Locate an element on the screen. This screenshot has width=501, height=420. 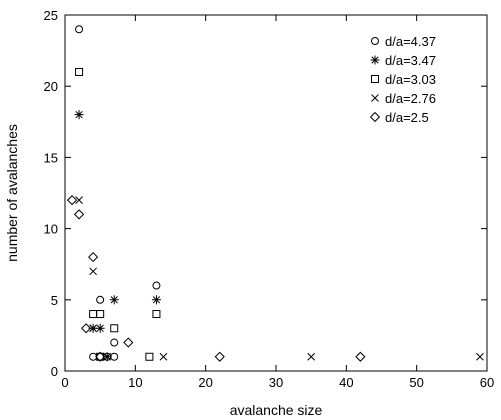
x-tick-label: 50 is located at coordinates (416, 382).